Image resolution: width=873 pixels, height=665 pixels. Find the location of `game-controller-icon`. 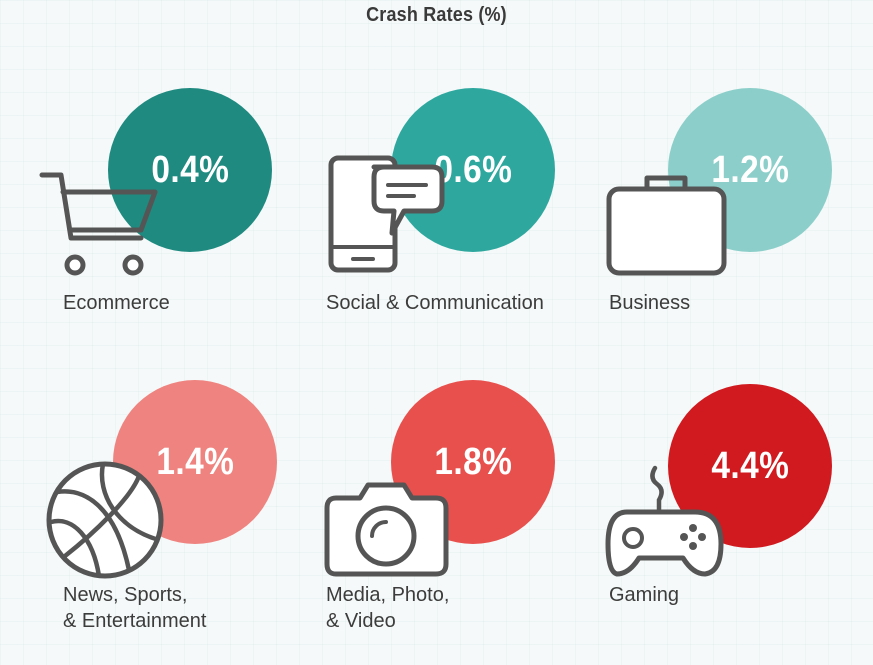

game-controller-icon is located at coordinates (664, 521).